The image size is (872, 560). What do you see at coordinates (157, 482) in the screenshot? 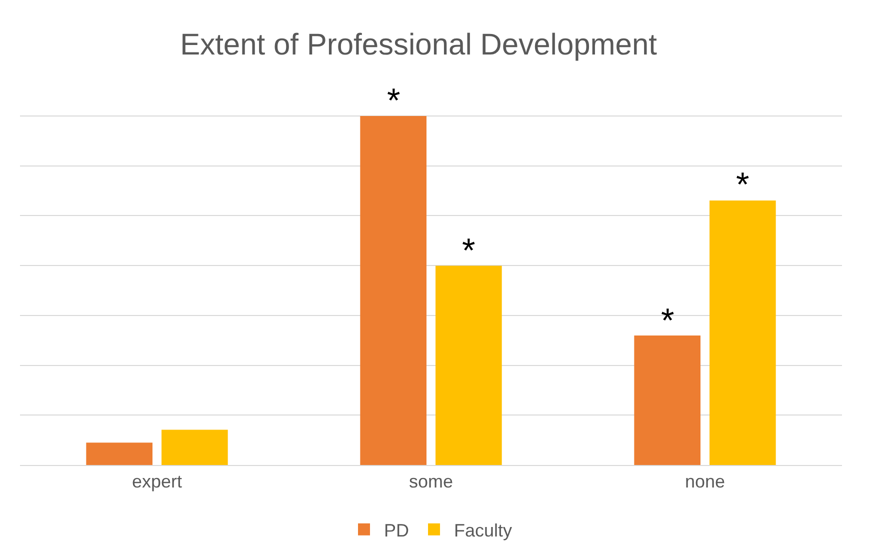
I see `x-tick-label: expert` at bounding box center [157, 482].